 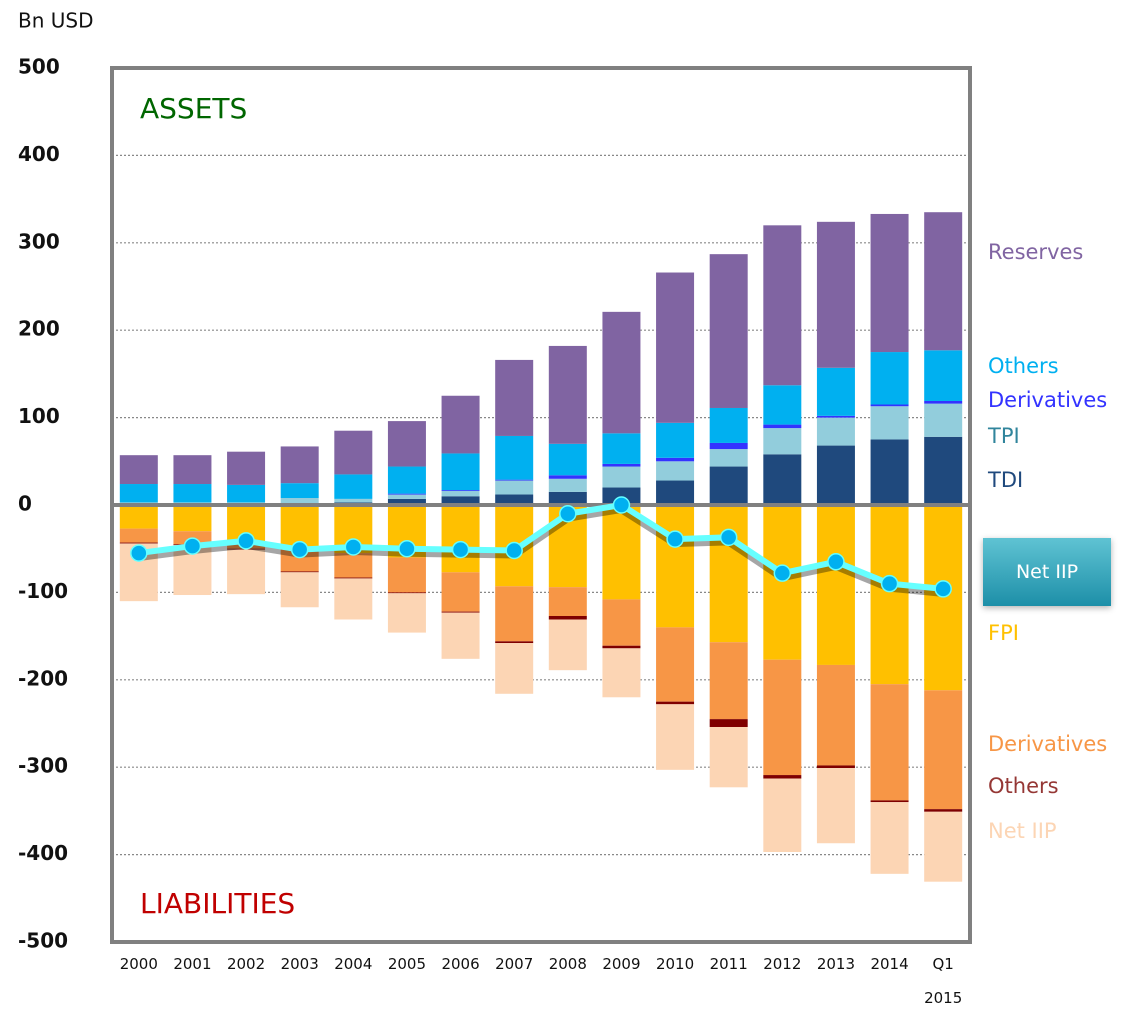 I want to click on x-tick-label: 2001, so click(x=192, y=964).